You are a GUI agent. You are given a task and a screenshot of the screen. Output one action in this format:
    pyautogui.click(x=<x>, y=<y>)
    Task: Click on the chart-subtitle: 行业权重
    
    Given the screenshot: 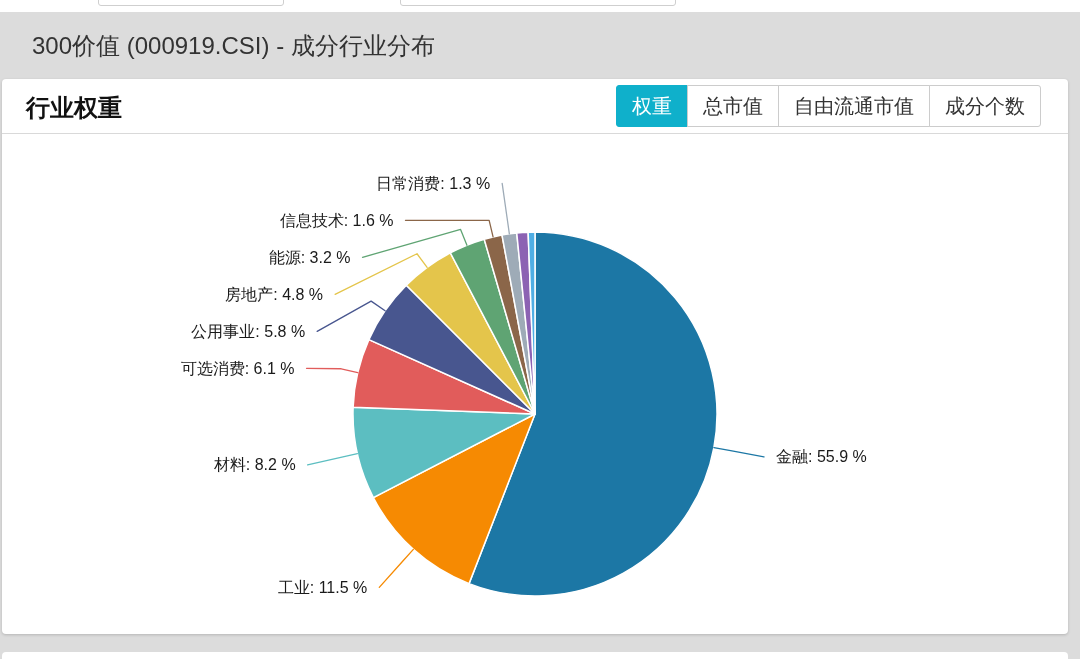 What is the action you would take?
    pyautogui.click(x=74, y=108)
    